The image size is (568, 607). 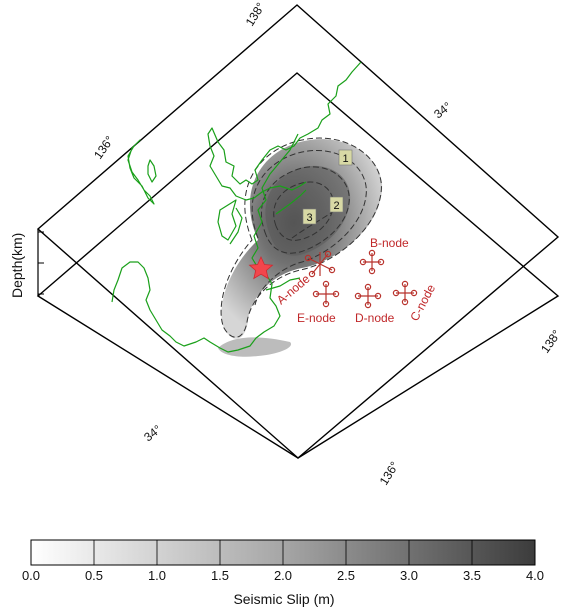 What do you see at coordinates (283, 561) in the screenshot?
I see `colorbar-ticks: 0.0 0.5 1.0 1.5 2.0 2.5 3.0 3.5 4.0` at bounding box center [283, 561].